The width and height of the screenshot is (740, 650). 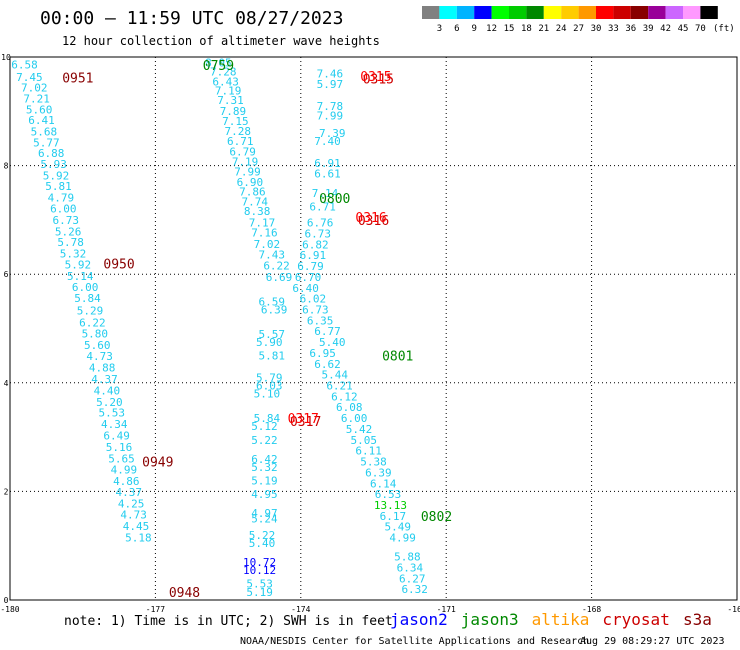 I want to click on colorbar-label: 33, so click(x=613, y=29).